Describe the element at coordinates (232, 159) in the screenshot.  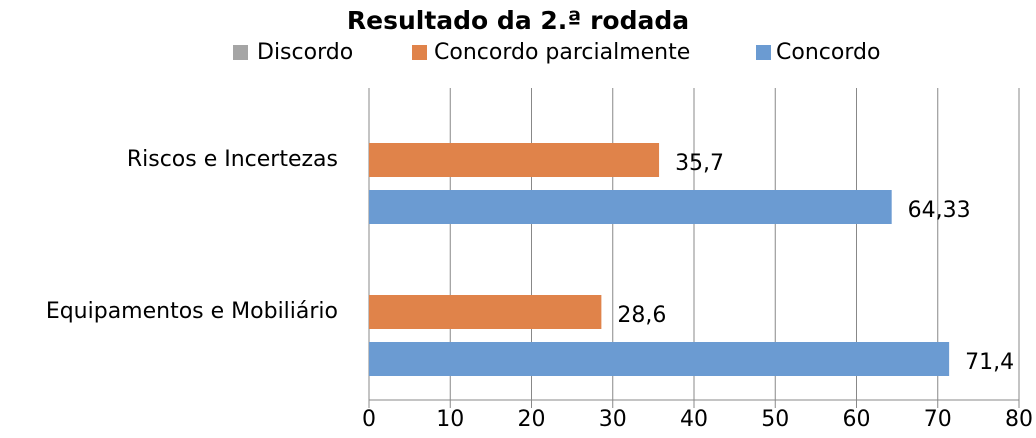
I see `y-tick-label: Riscos e Incertezas` at that location.